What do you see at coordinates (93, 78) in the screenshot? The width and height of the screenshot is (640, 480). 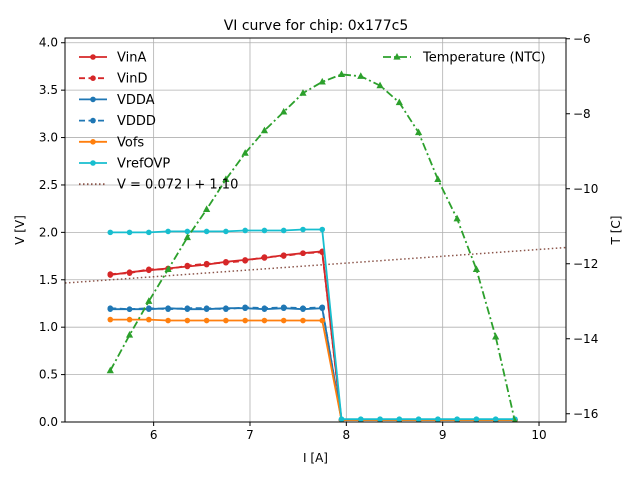 I see `legend-marker-vind` at bounding box center [93, 78].